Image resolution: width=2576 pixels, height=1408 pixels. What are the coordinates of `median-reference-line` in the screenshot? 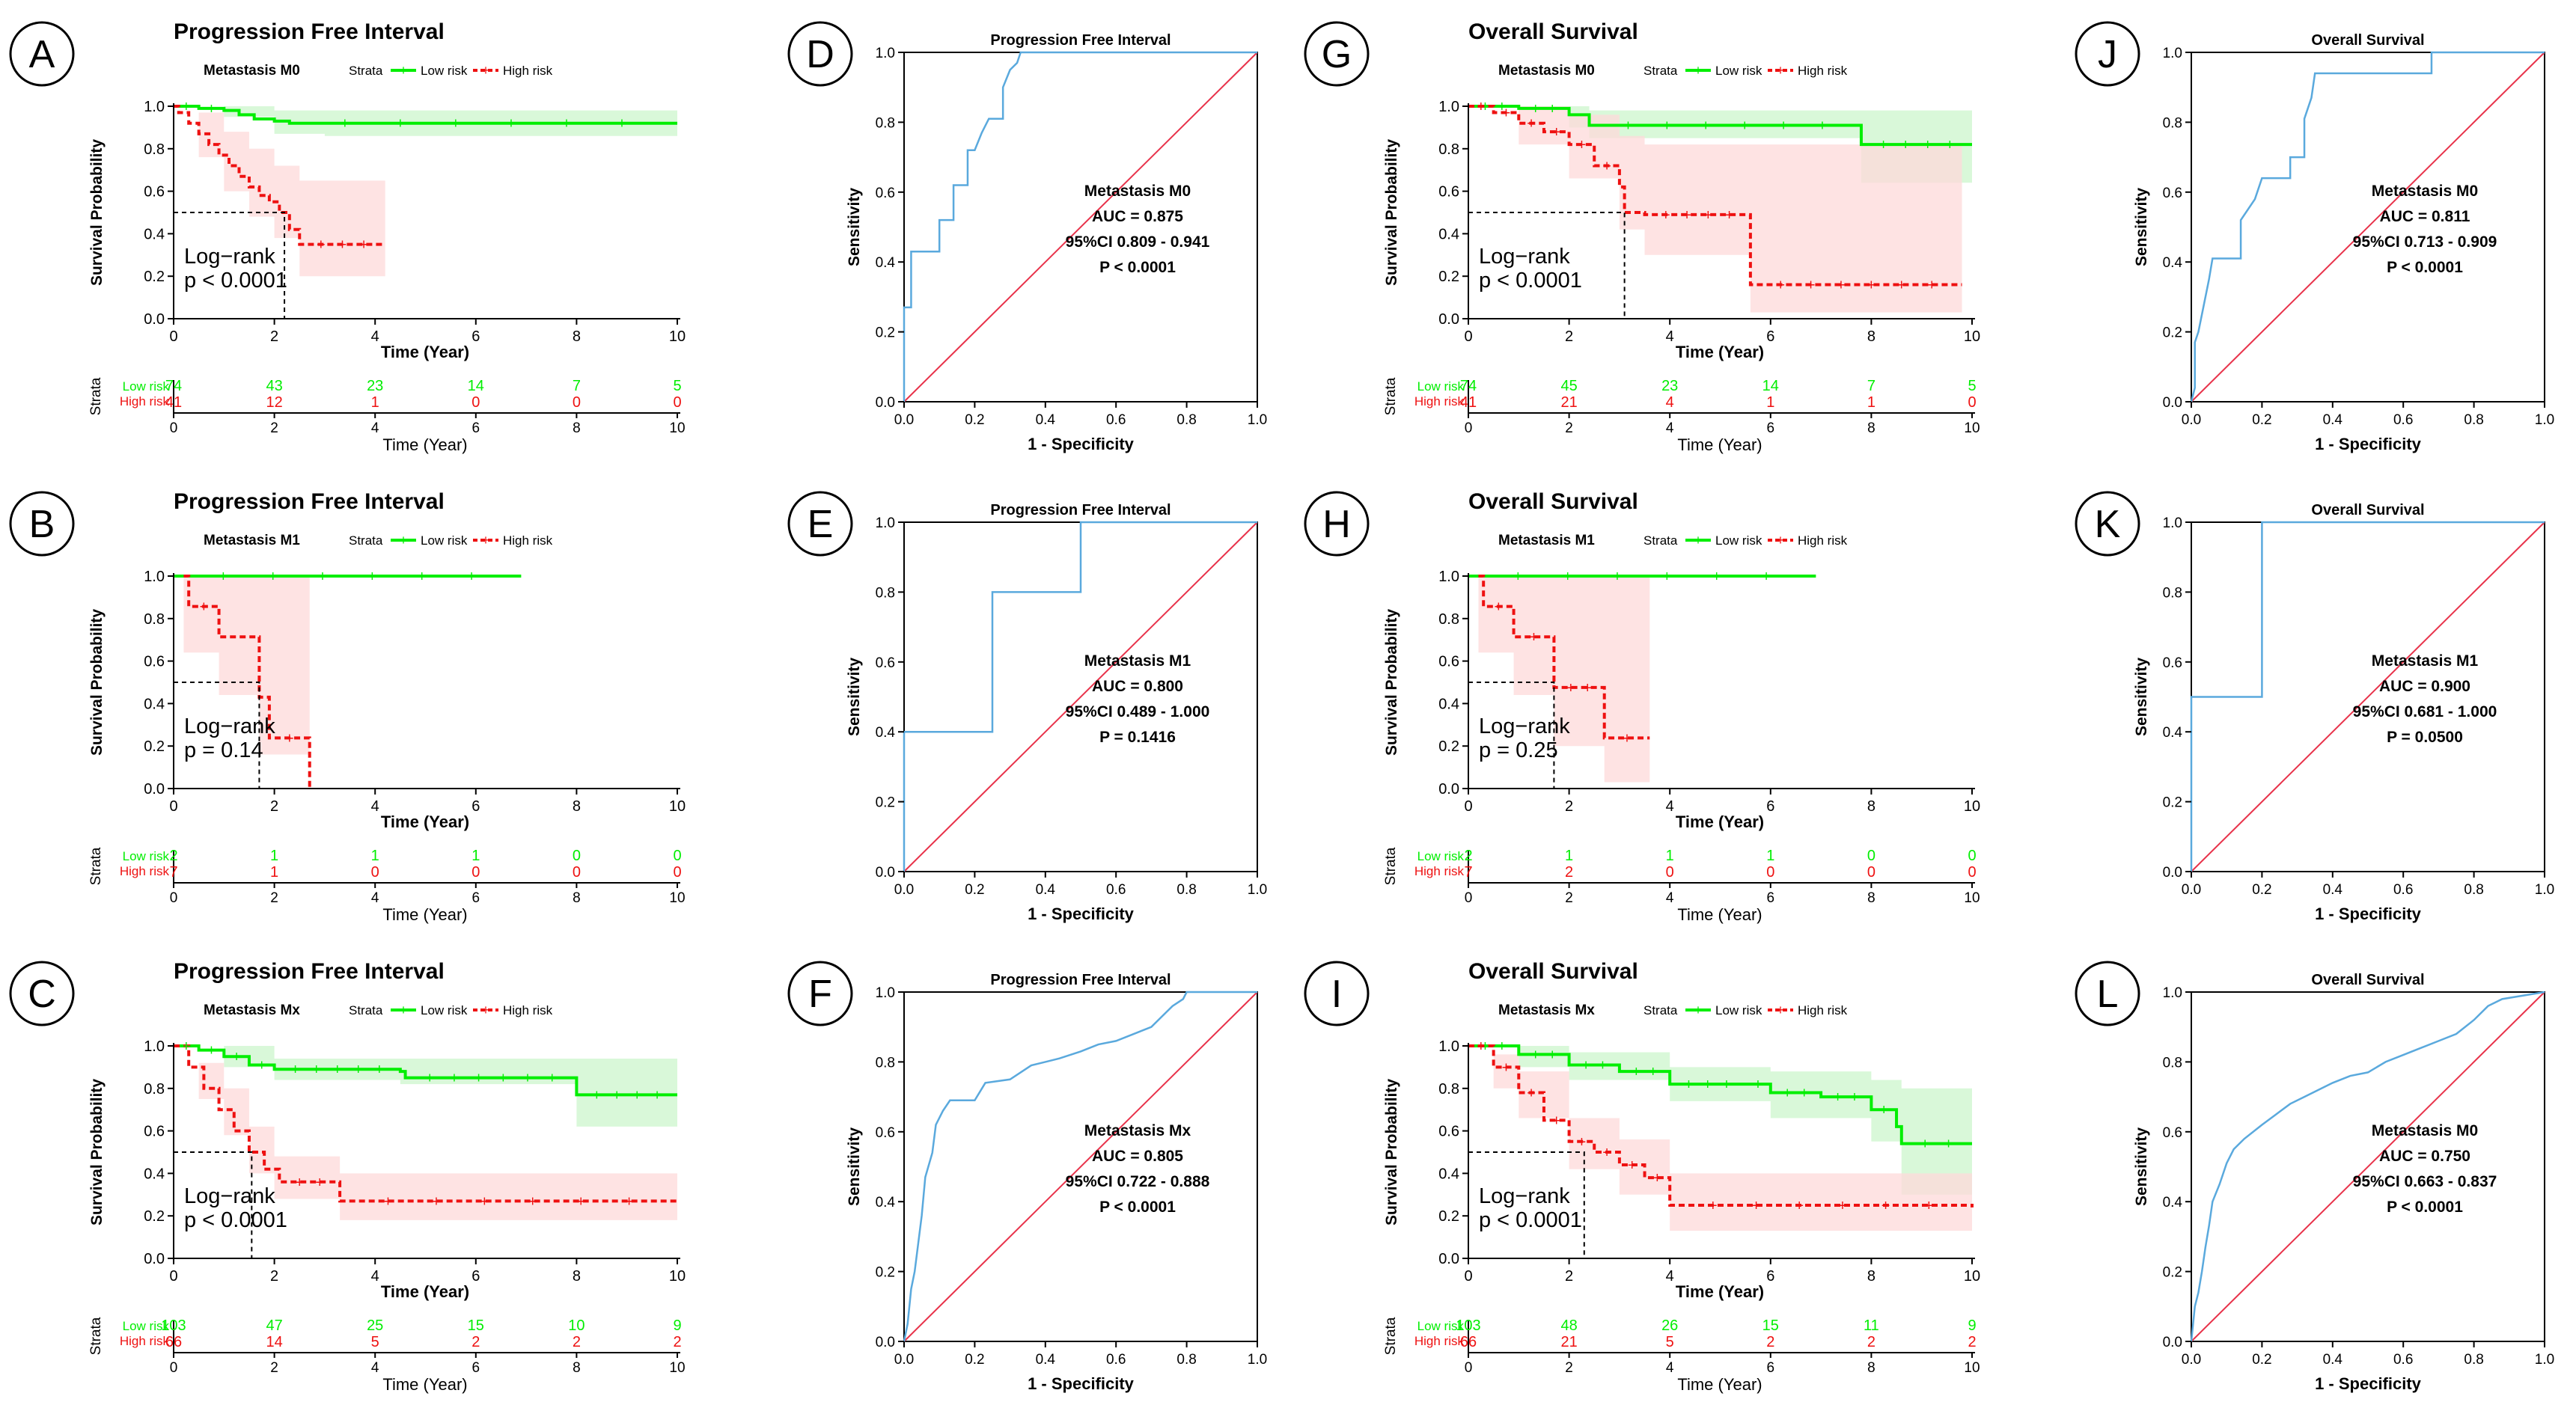 It's located at (230, 265).